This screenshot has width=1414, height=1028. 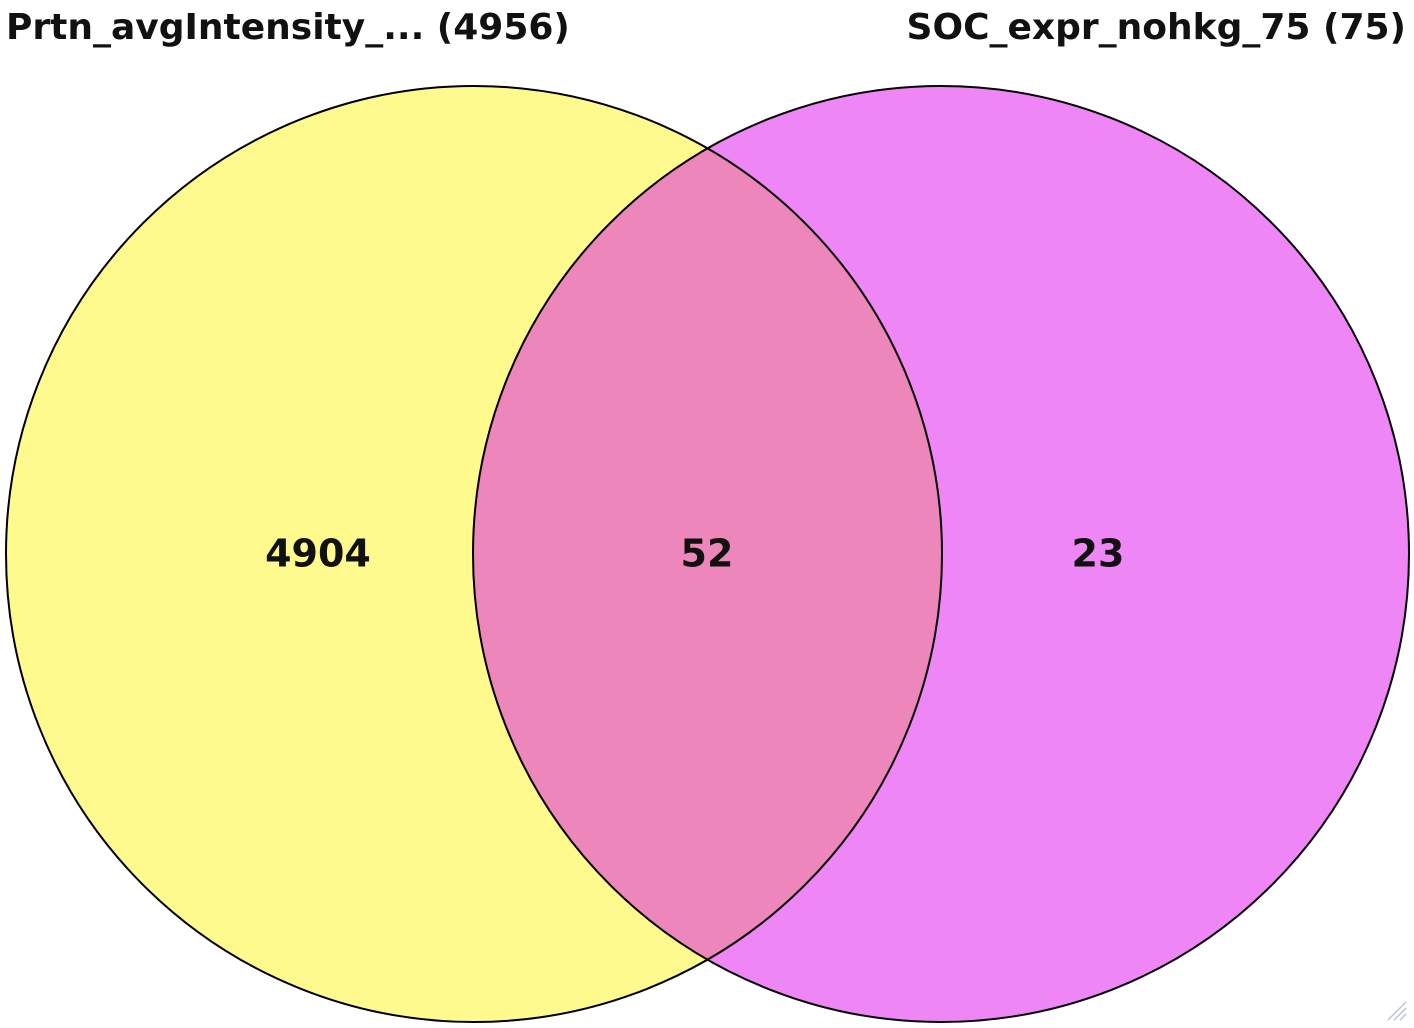 I want to click on resize-grip-icon, so click(x=1397, y=1011).